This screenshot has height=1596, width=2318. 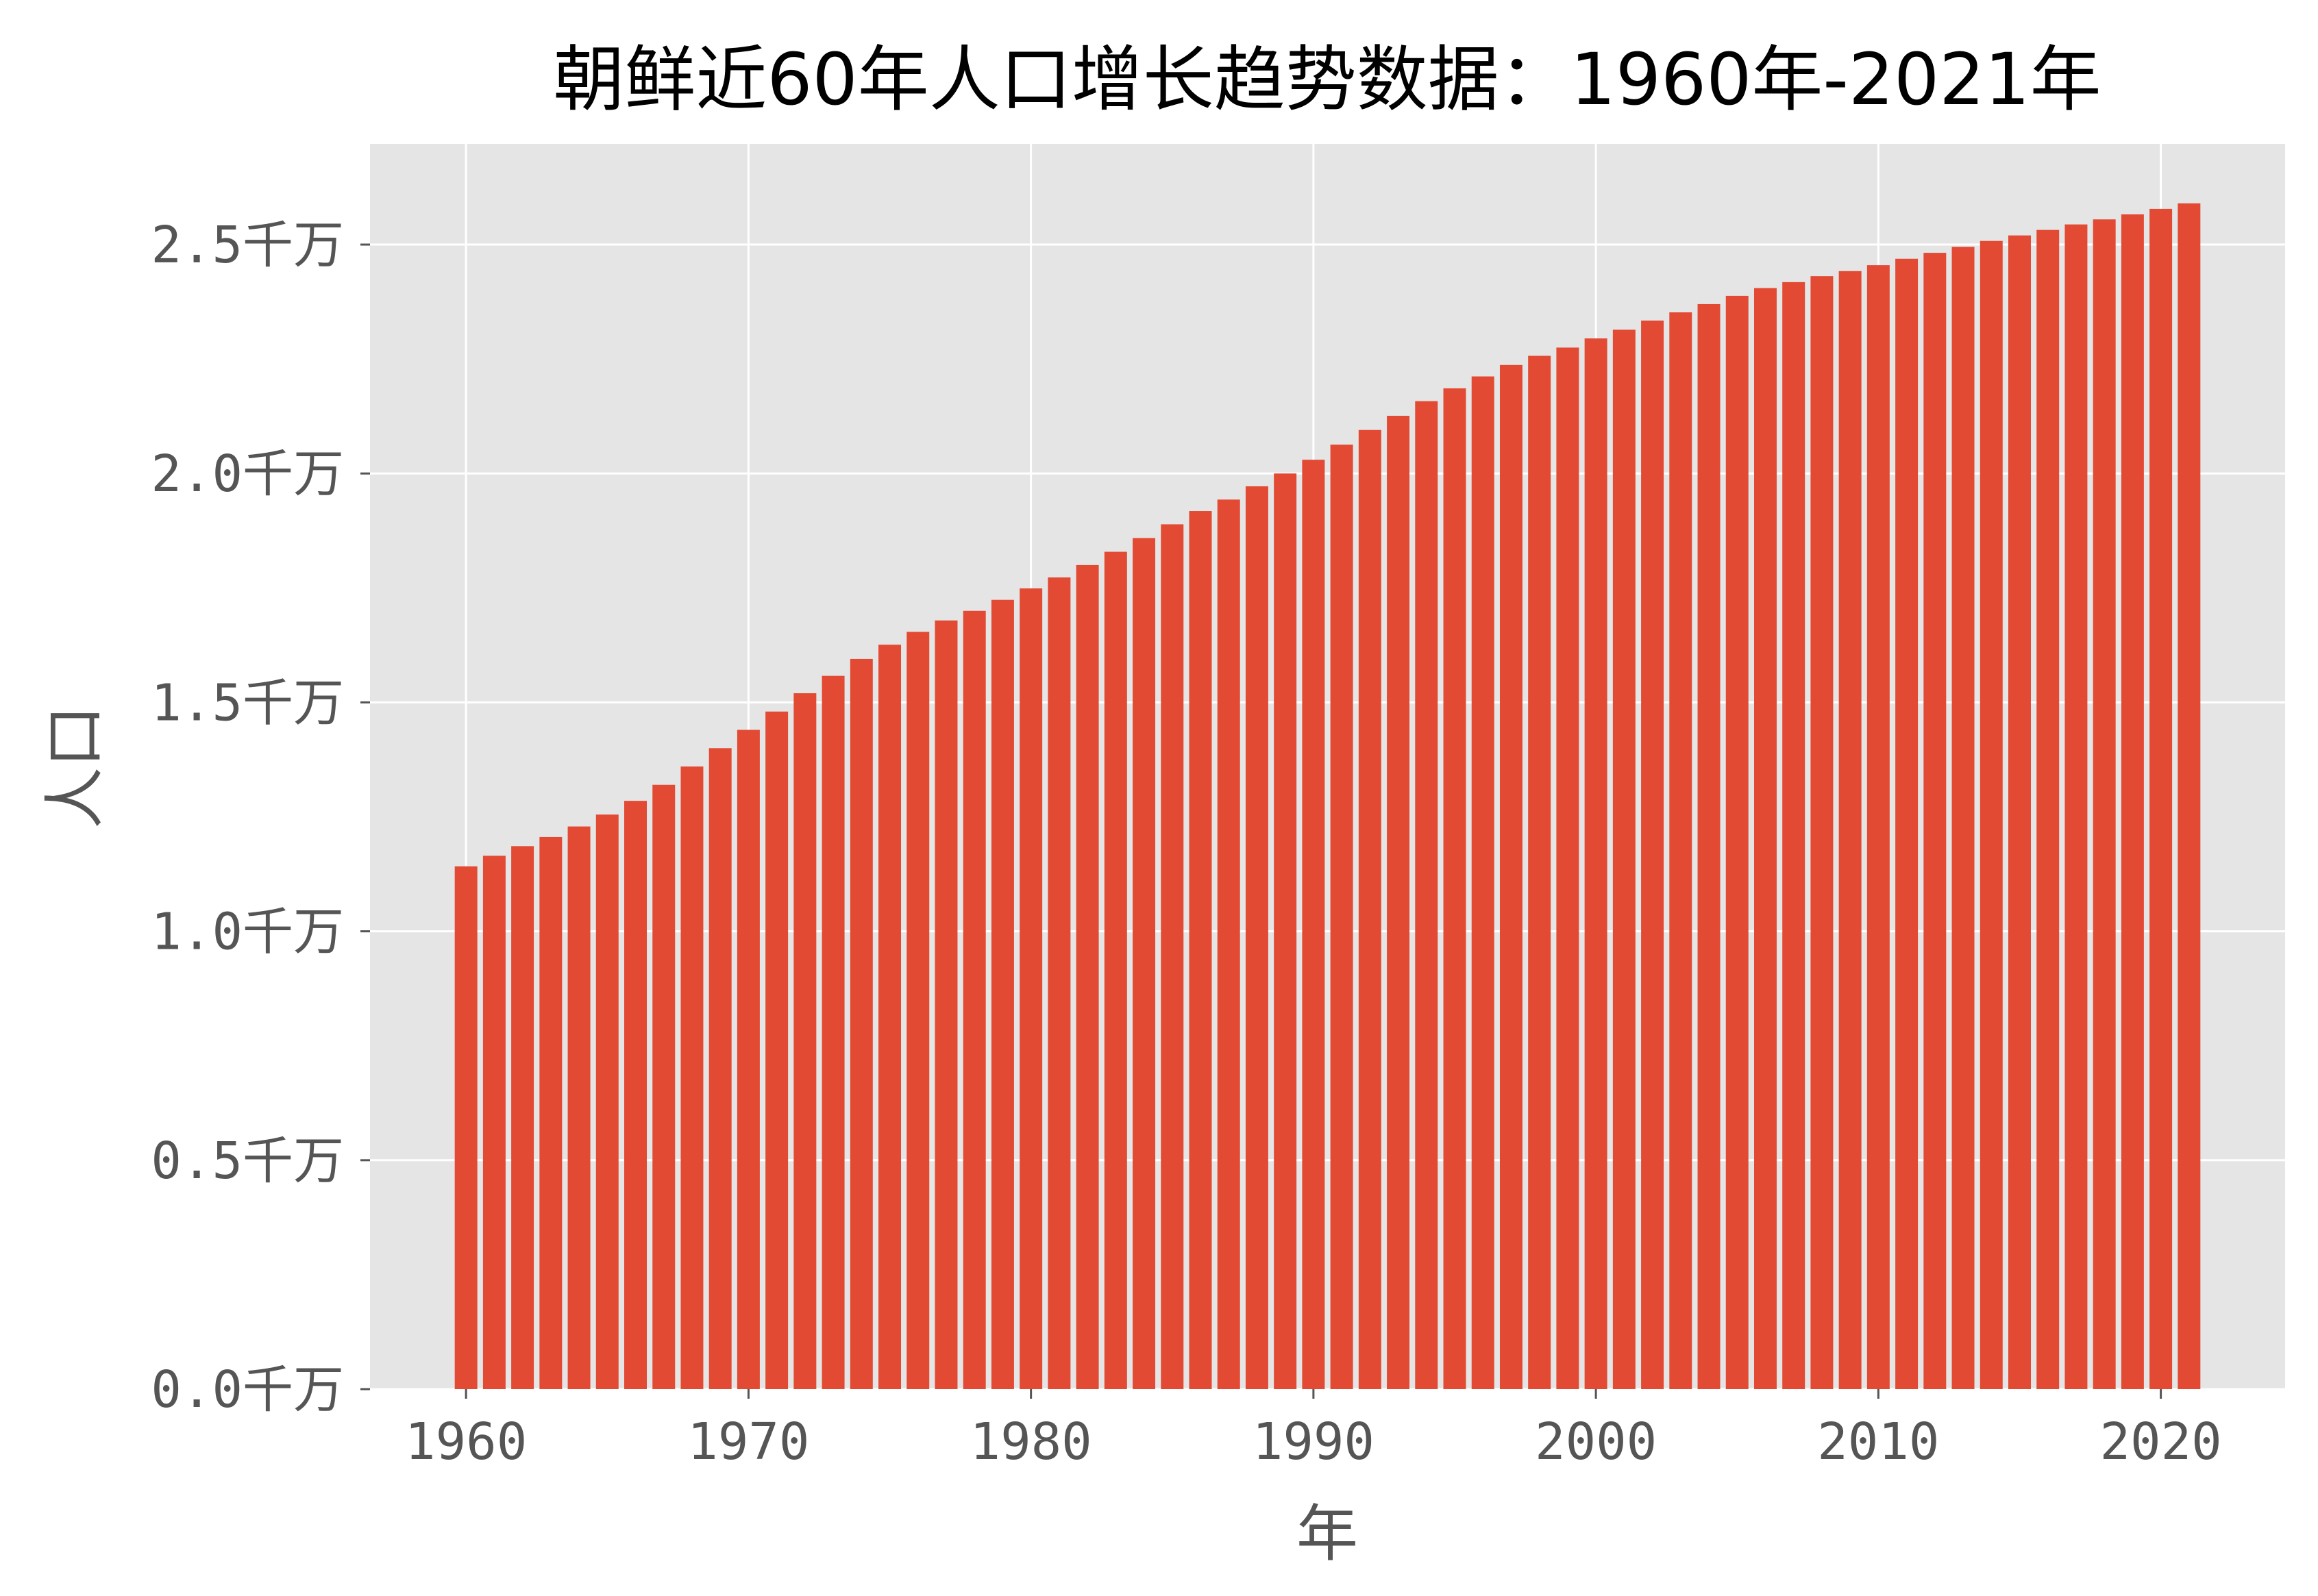 What do you see at coordinates (1144, 963) in the screenshot?
I see `bar-1984` at bounding box center [1144, 963].